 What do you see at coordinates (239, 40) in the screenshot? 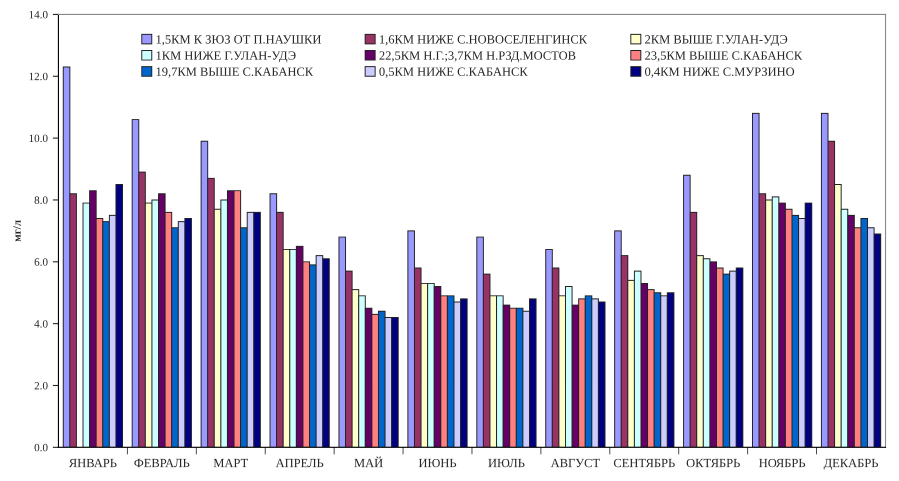
I see `legend-label: 1,5КМ К ЗЮЗ ОТ П.НАУШКИ` at bounding box center [239, 40].